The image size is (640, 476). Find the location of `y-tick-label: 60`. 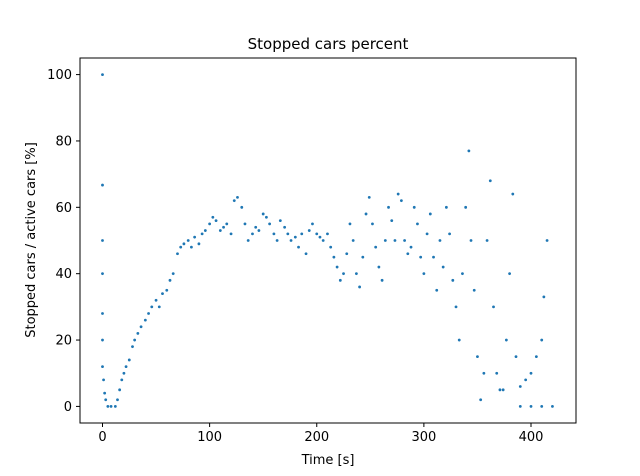

y-tick-label: 60 is located at coordinates (63, 208).